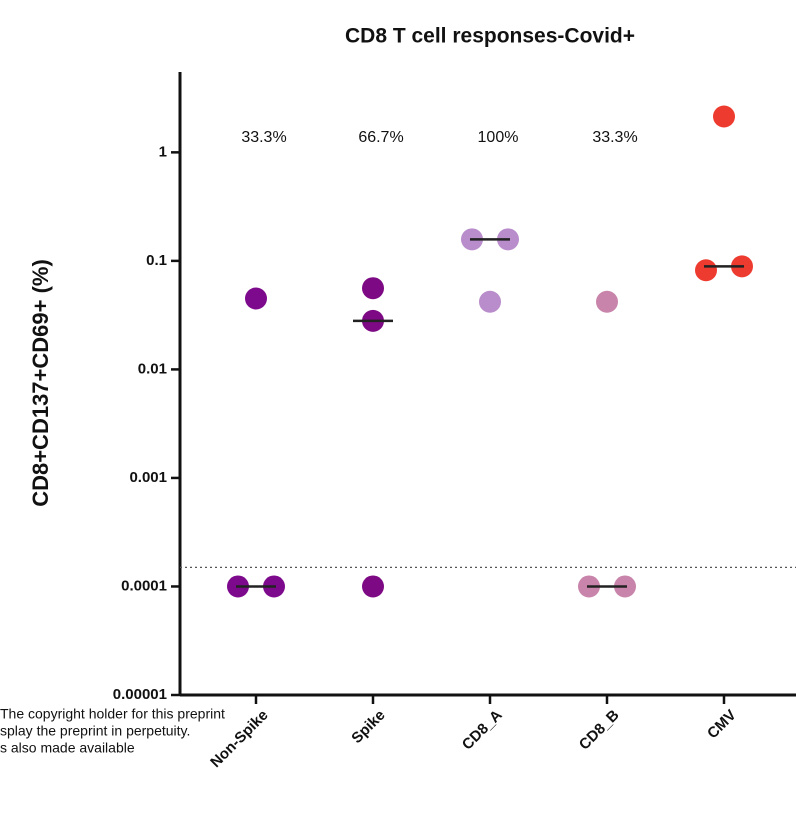  Describe the element at coordinates (156, 260) in the screenshot. I see `y-tick-label: 0.1` at that location.